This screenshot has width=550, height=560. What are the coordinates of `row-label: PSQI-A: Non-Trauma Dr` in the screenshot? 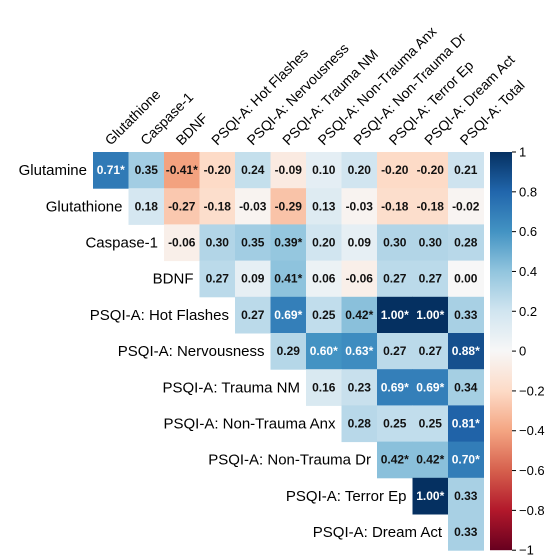 It's located at (289, 460).